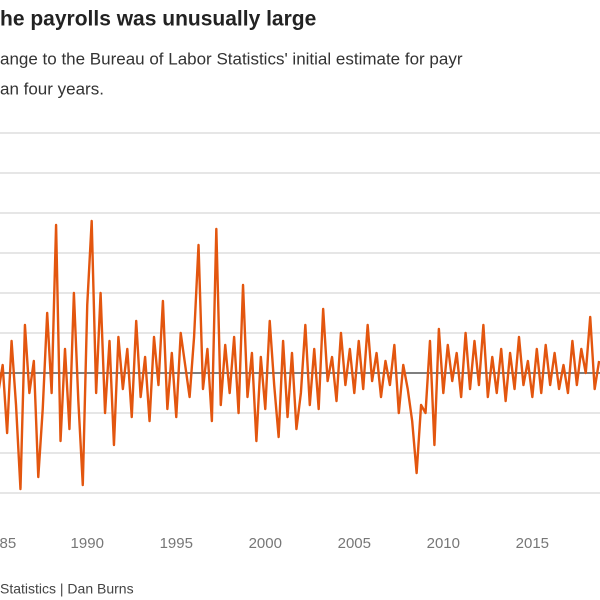  What do you see at coordinates (265, 543) in the screenshot?
I see `x-tick-label: 2000` at bounding box center [265, 543].